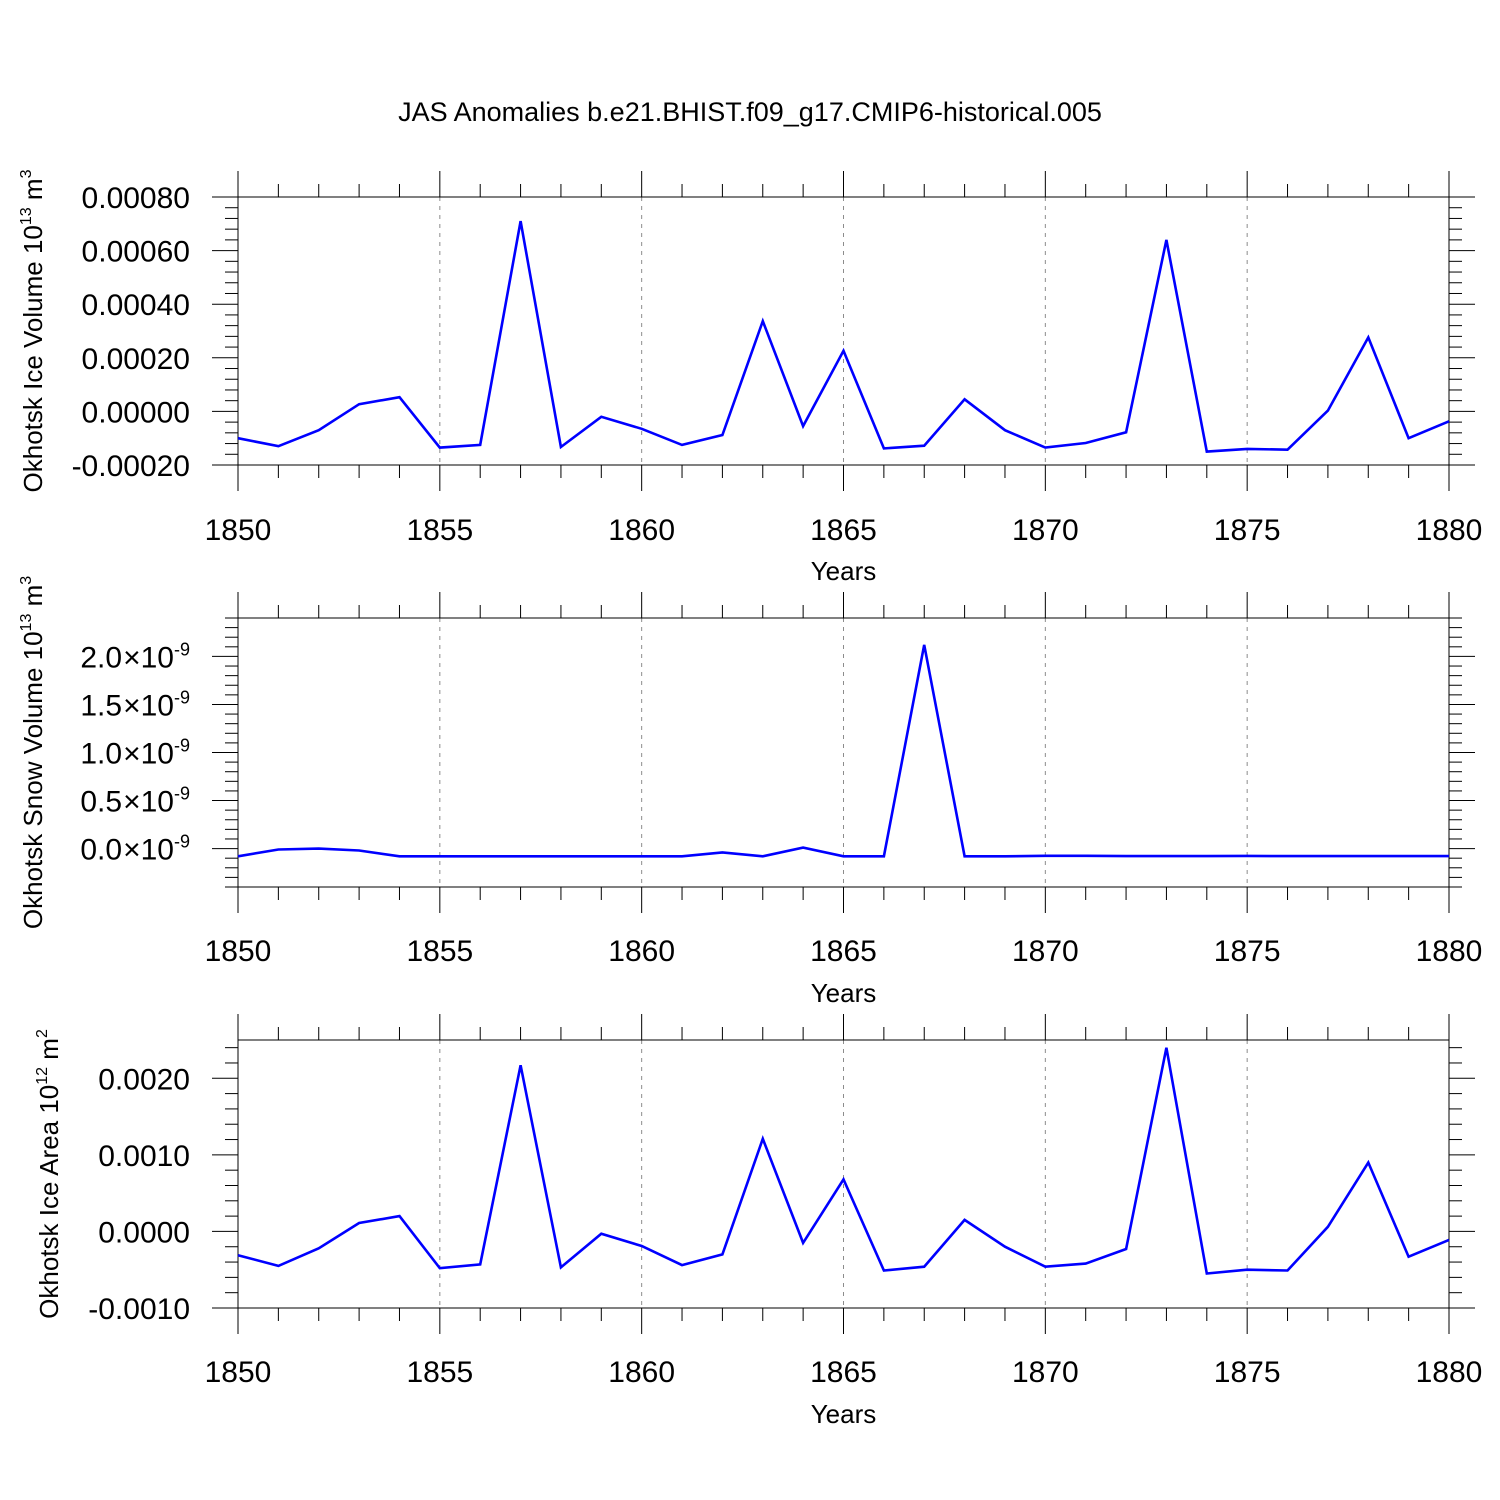 The image size is (1500, 1500). I want to click on y-tick-label: 0.00040, so click(136, 305).